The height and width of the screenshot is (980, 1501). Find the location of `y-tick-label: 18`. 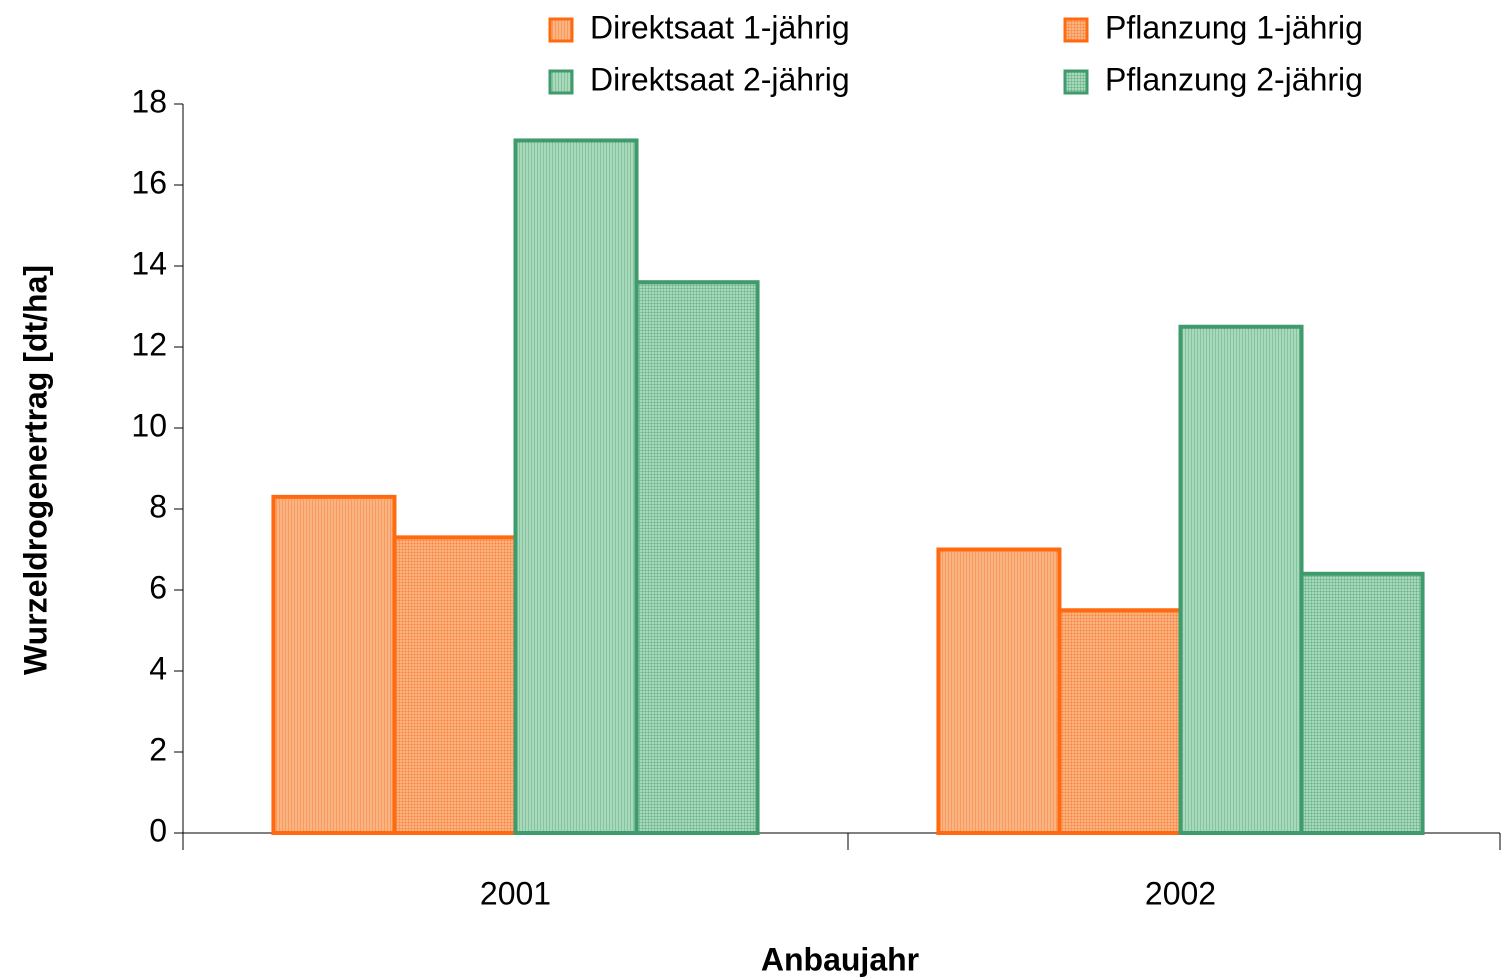

y-tick-label: 18 is located at coordinates (149, 101).